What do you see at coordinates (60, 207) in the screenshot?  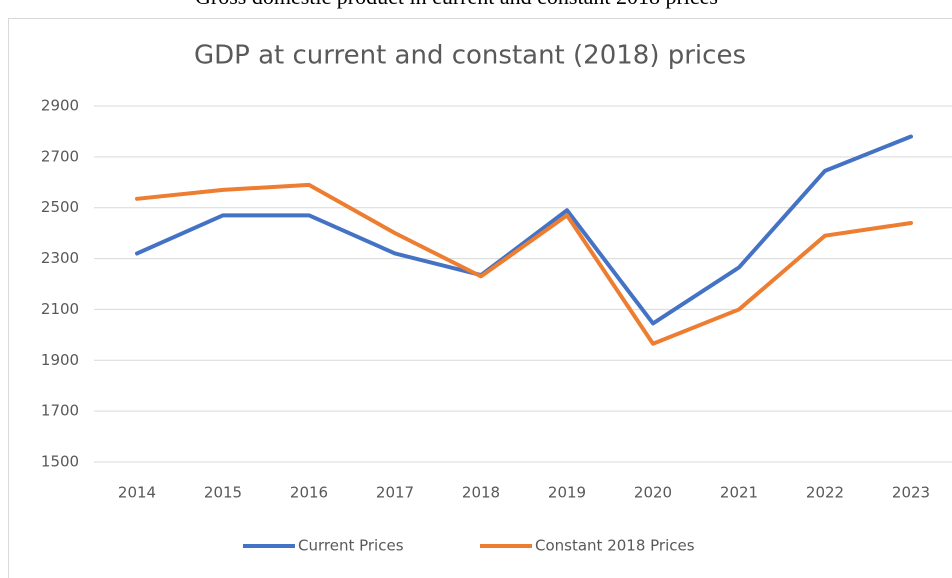 I see `y-tick-label: 2500` at bounding box center [60, 207].